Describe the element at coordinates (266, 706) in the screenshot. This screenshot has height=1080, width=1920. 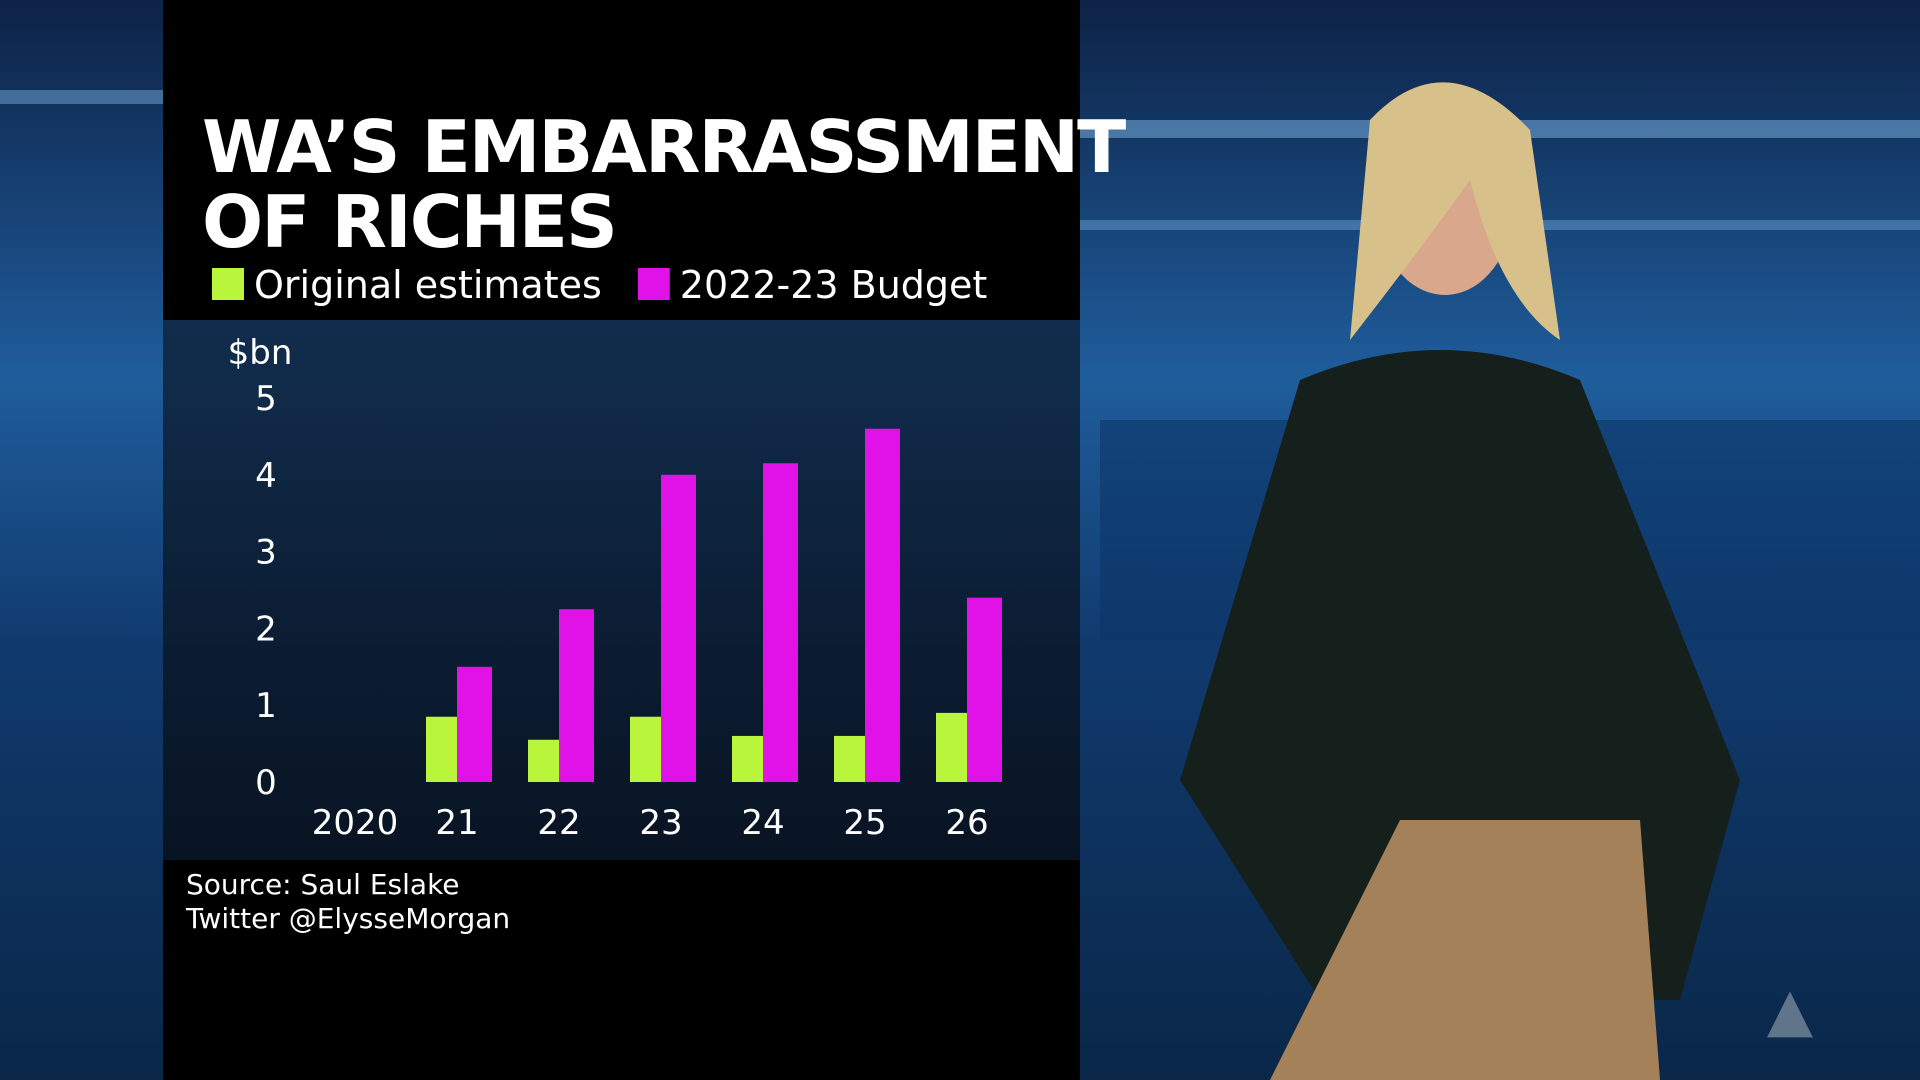
I see `y-tick-label: 1` at that location.